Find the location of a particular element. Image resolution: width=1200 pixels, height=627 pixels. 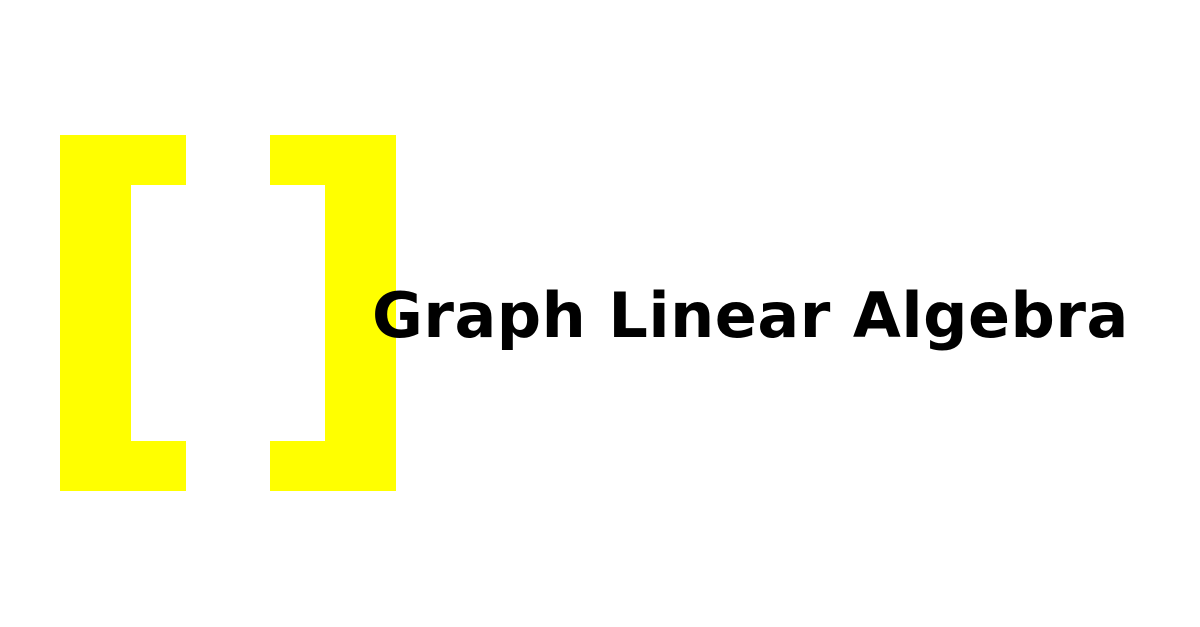

right-bracket-bottom is located at coordinates (333, 466).